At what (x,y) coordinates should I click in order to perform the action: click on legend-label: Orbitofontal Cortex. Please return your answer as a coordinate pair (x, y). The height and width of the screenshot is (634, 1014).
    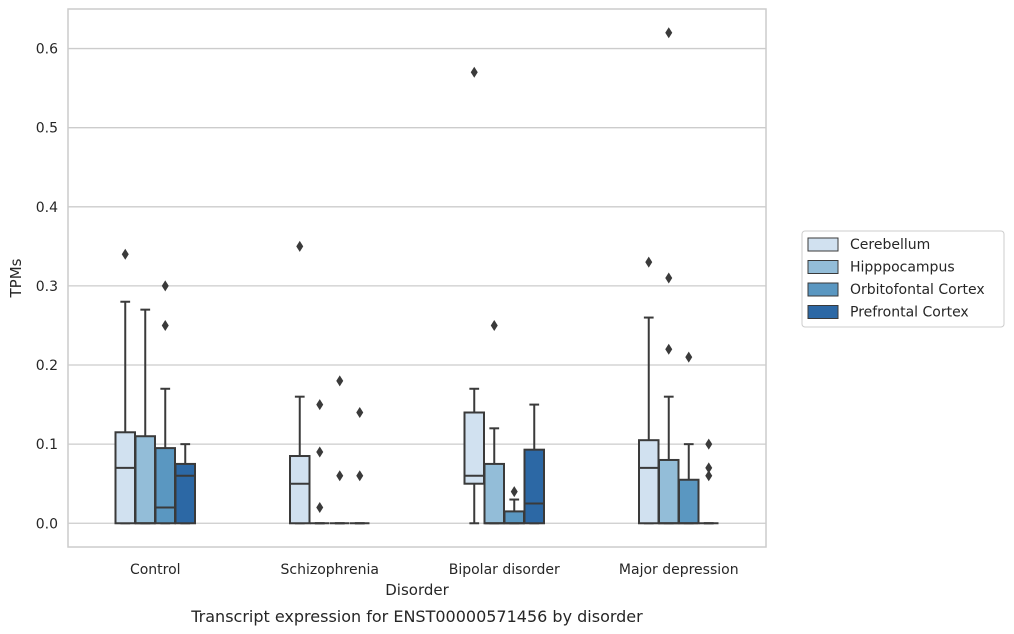
    Looking at the image, I should click on (917, 290).